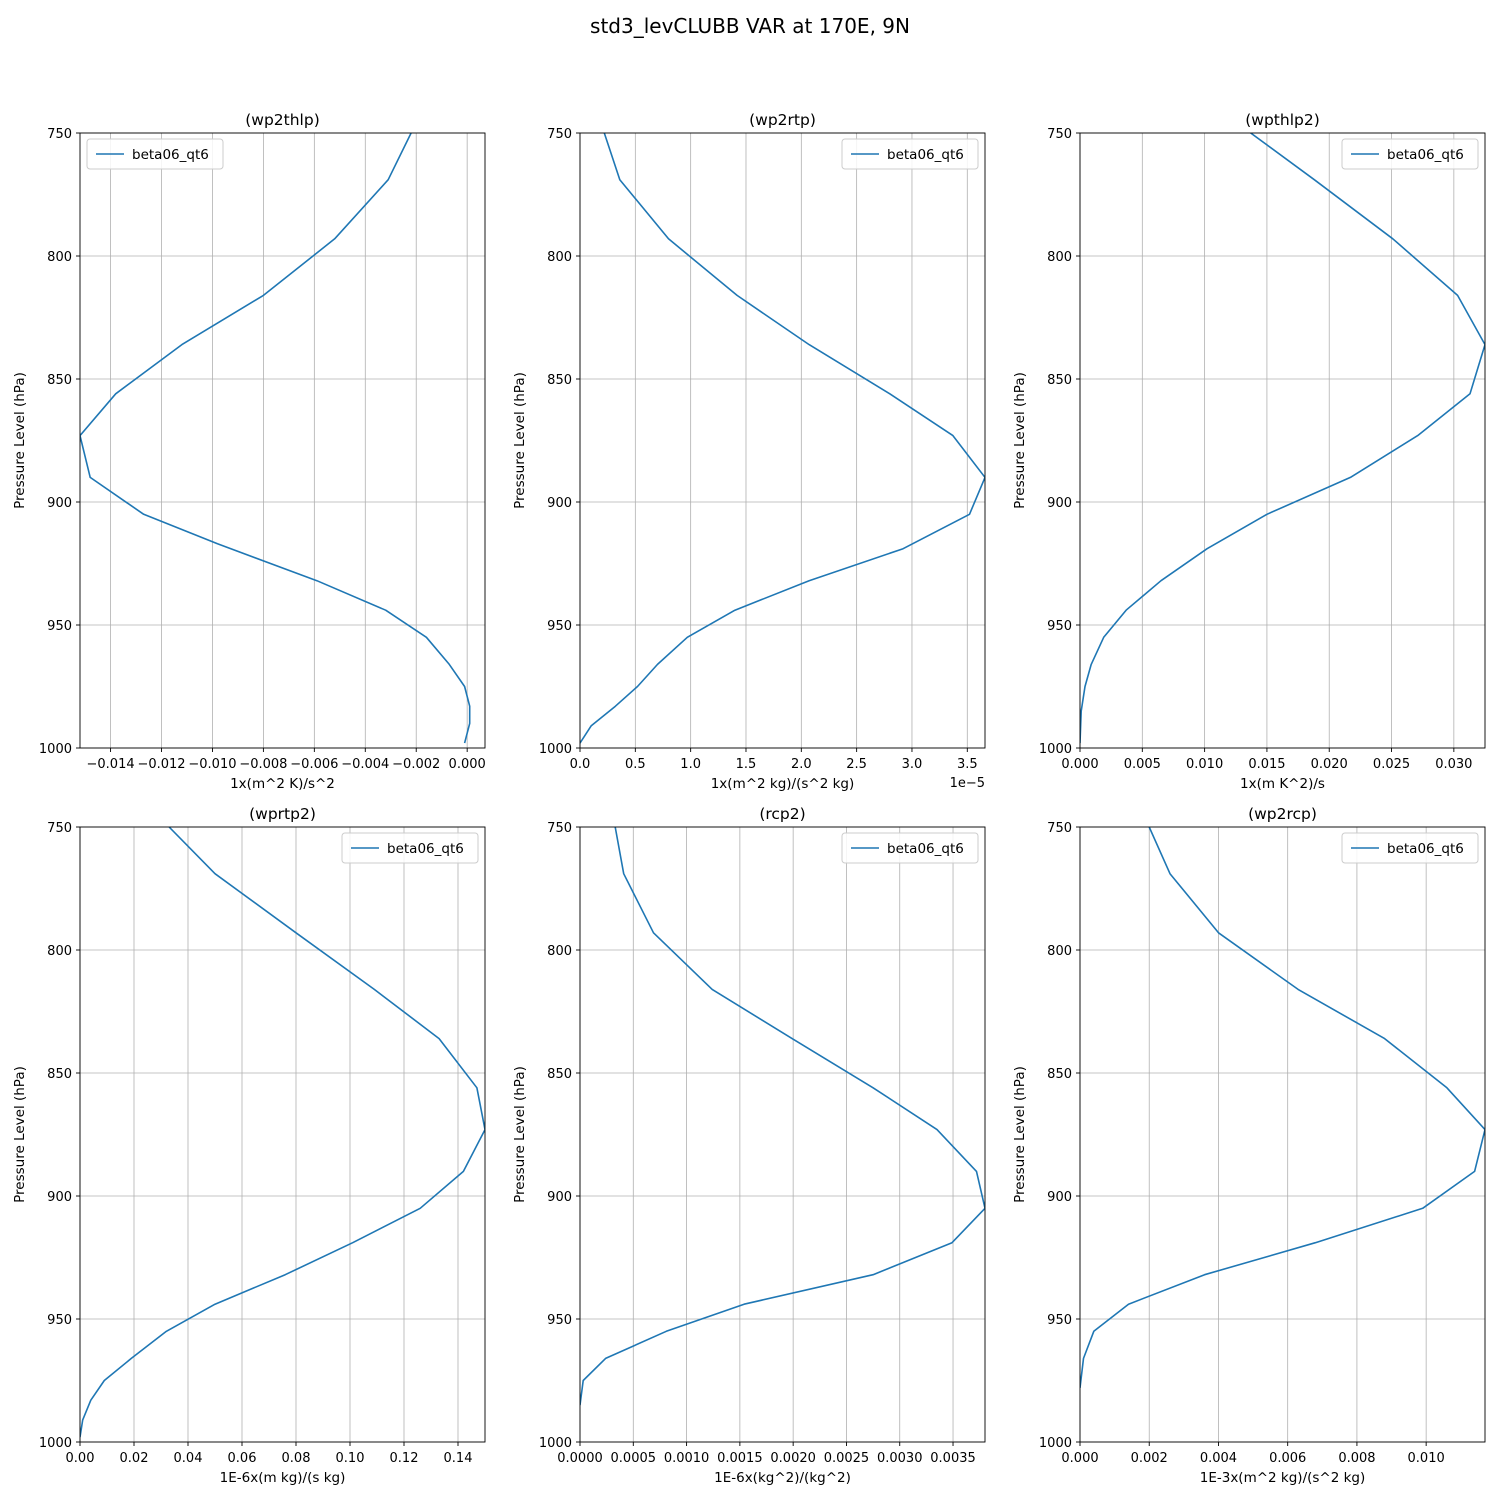 This screenshot has width=1500, height=1500. I want to click on x-tick-label: 0.08, so click(296, 1458).